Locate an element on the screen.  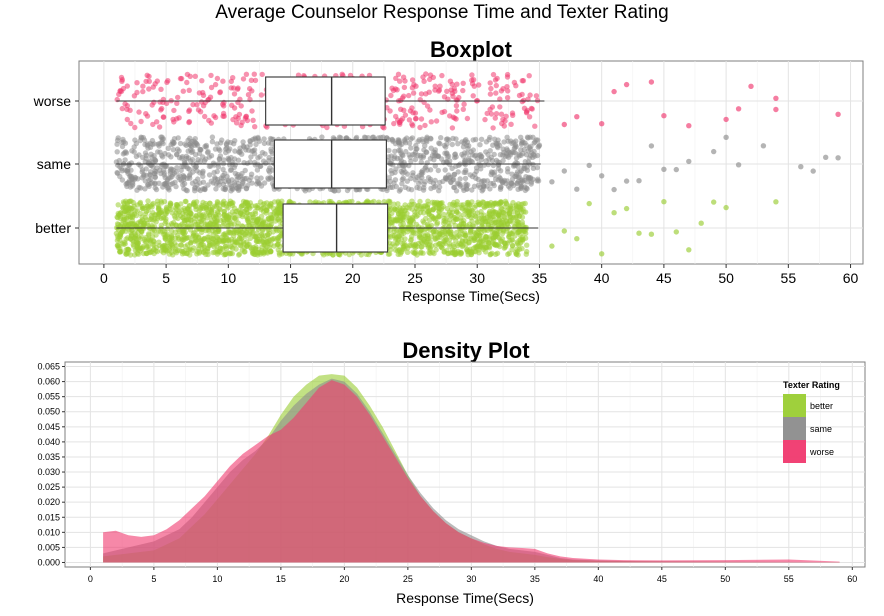
density-x-tick-label: 0 is located at coordinates (90, 579).